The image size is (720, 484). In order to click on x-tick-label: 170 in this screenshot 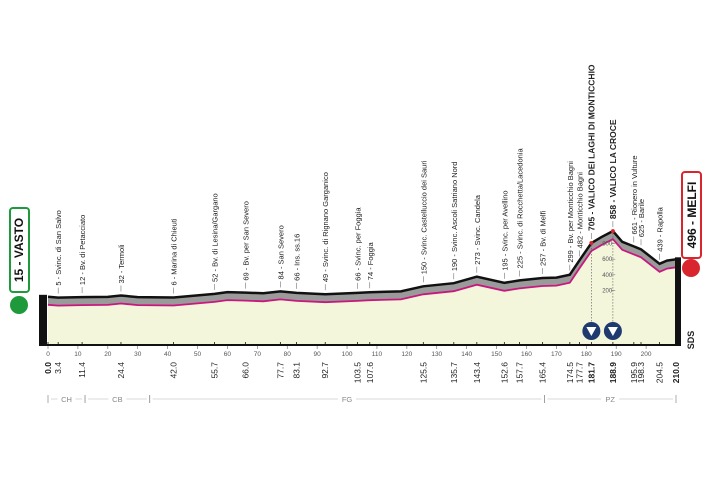, I will do `click(556, 354)`.